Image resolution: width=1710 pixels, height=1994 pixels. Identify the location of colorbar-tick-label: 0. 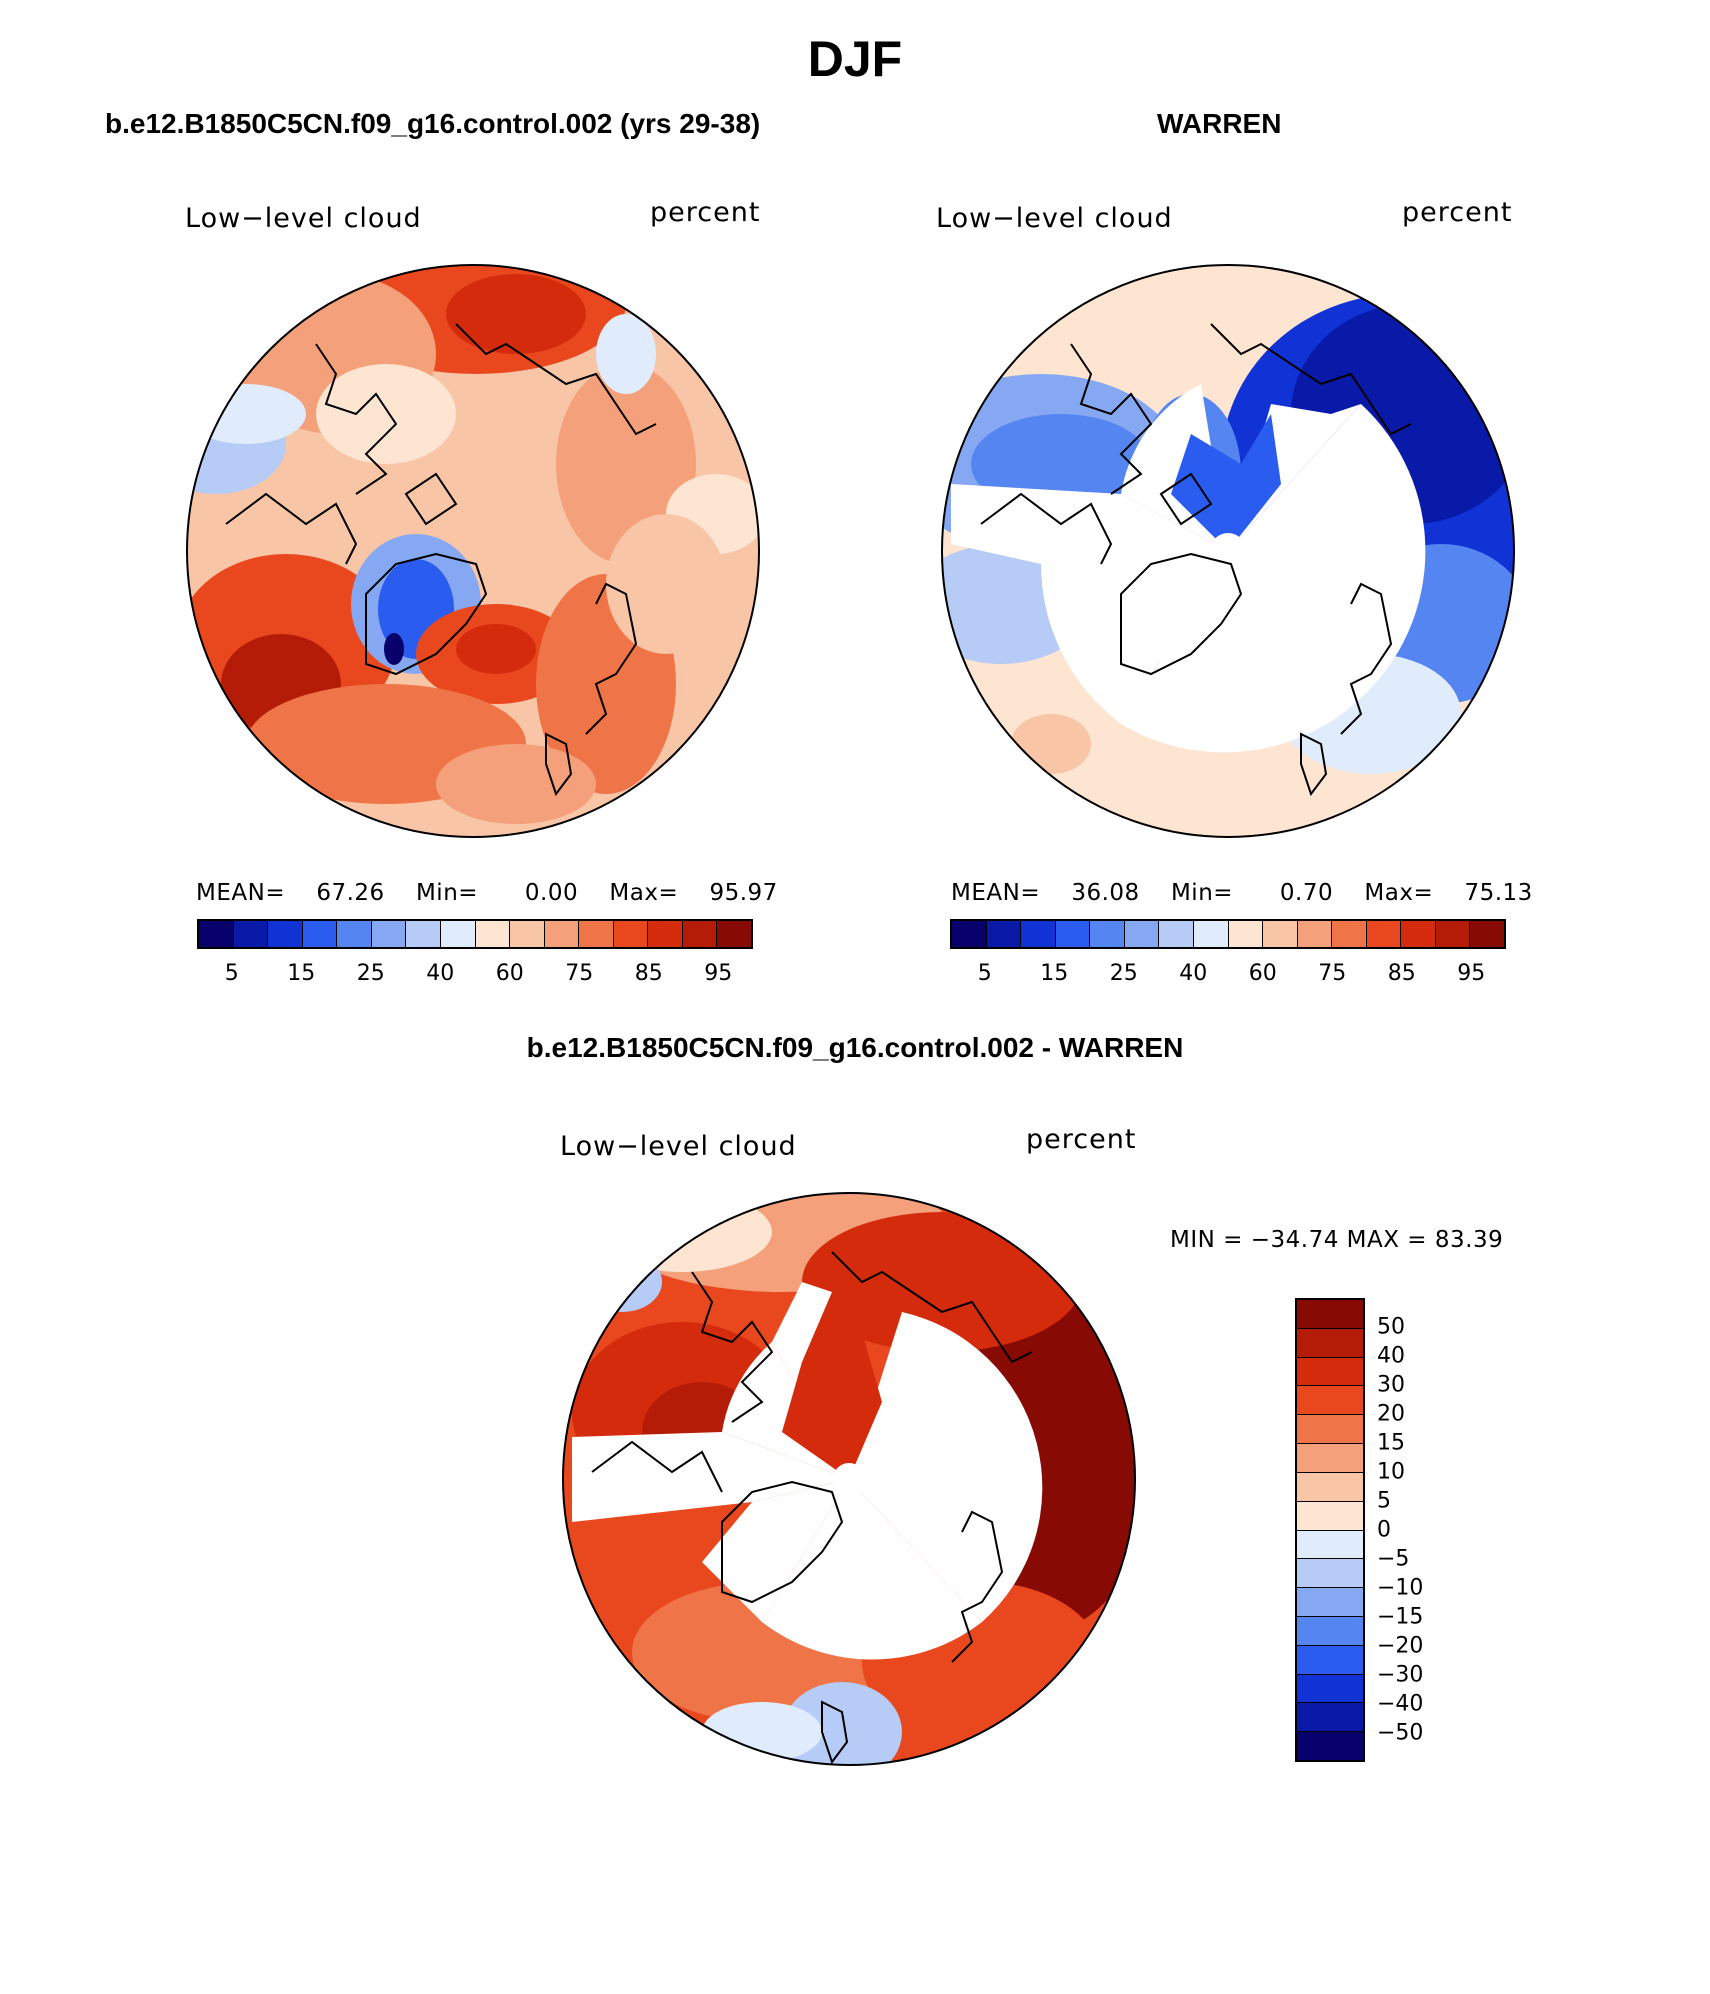
(1384, 1530).